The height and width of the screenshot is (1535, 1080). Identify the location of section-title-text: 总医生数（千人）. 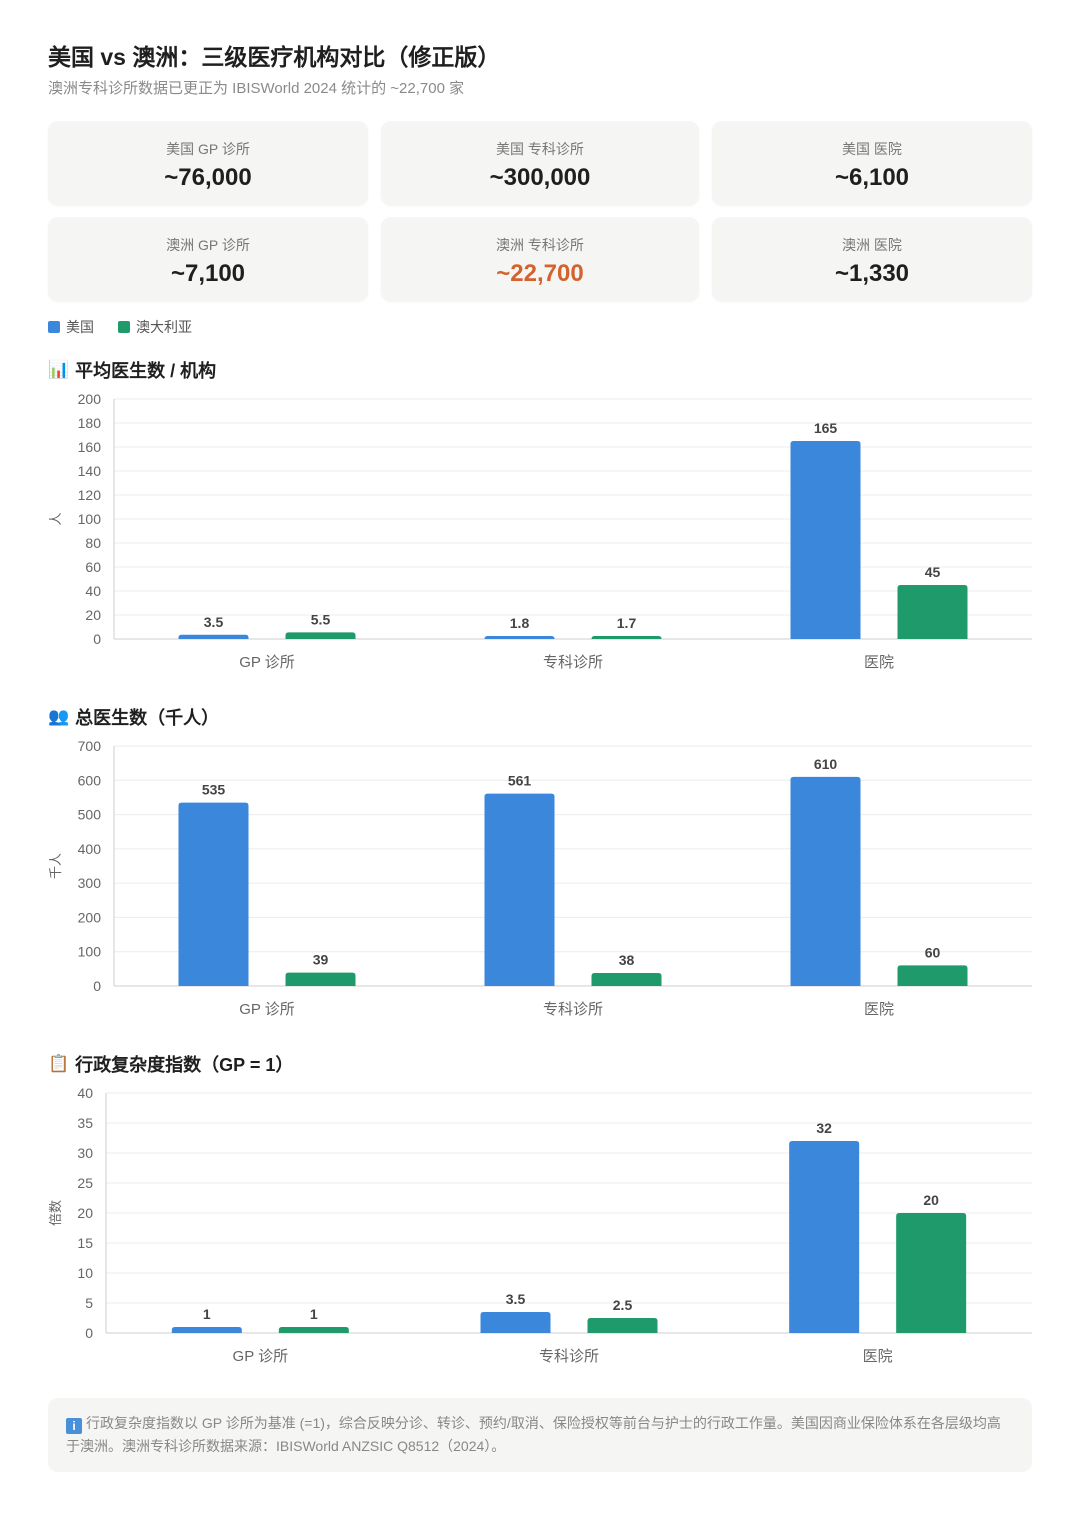
(147, 718).